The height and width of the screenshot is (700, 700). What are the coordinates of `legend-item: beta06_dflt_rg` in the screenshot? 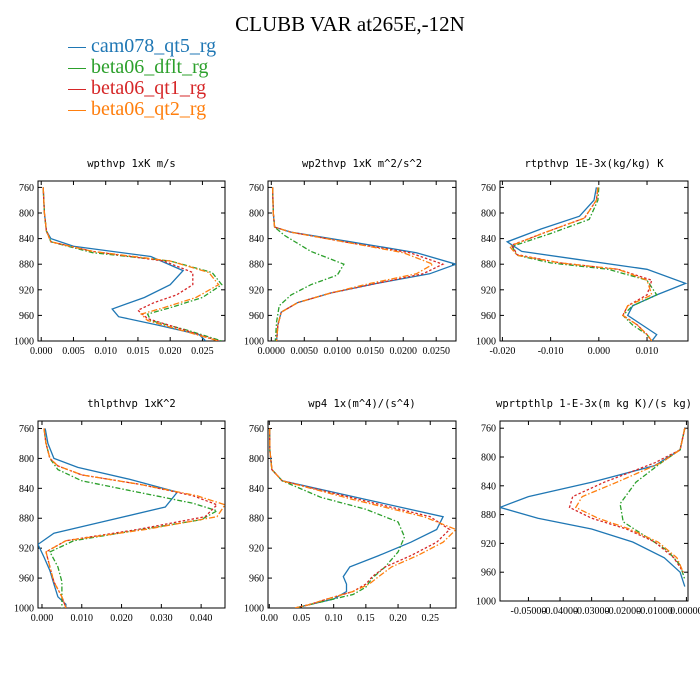 It's located at (142, 67).